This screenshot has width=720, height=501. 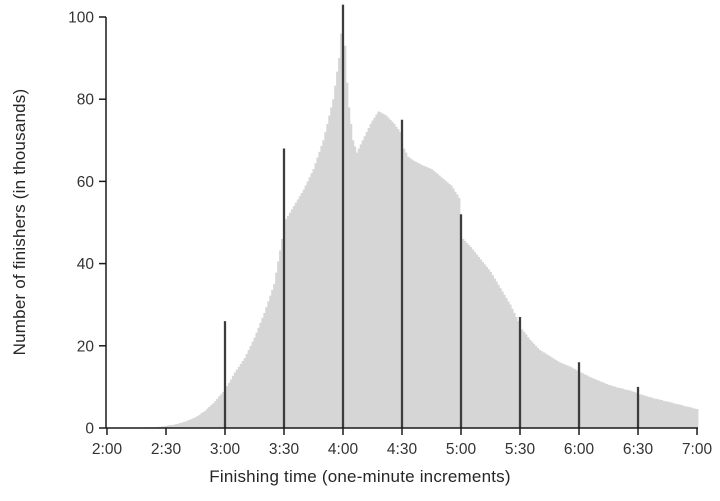 I want to click on x-axis-title: Finishing time (one-minute increments), so click(x=360, y=476).